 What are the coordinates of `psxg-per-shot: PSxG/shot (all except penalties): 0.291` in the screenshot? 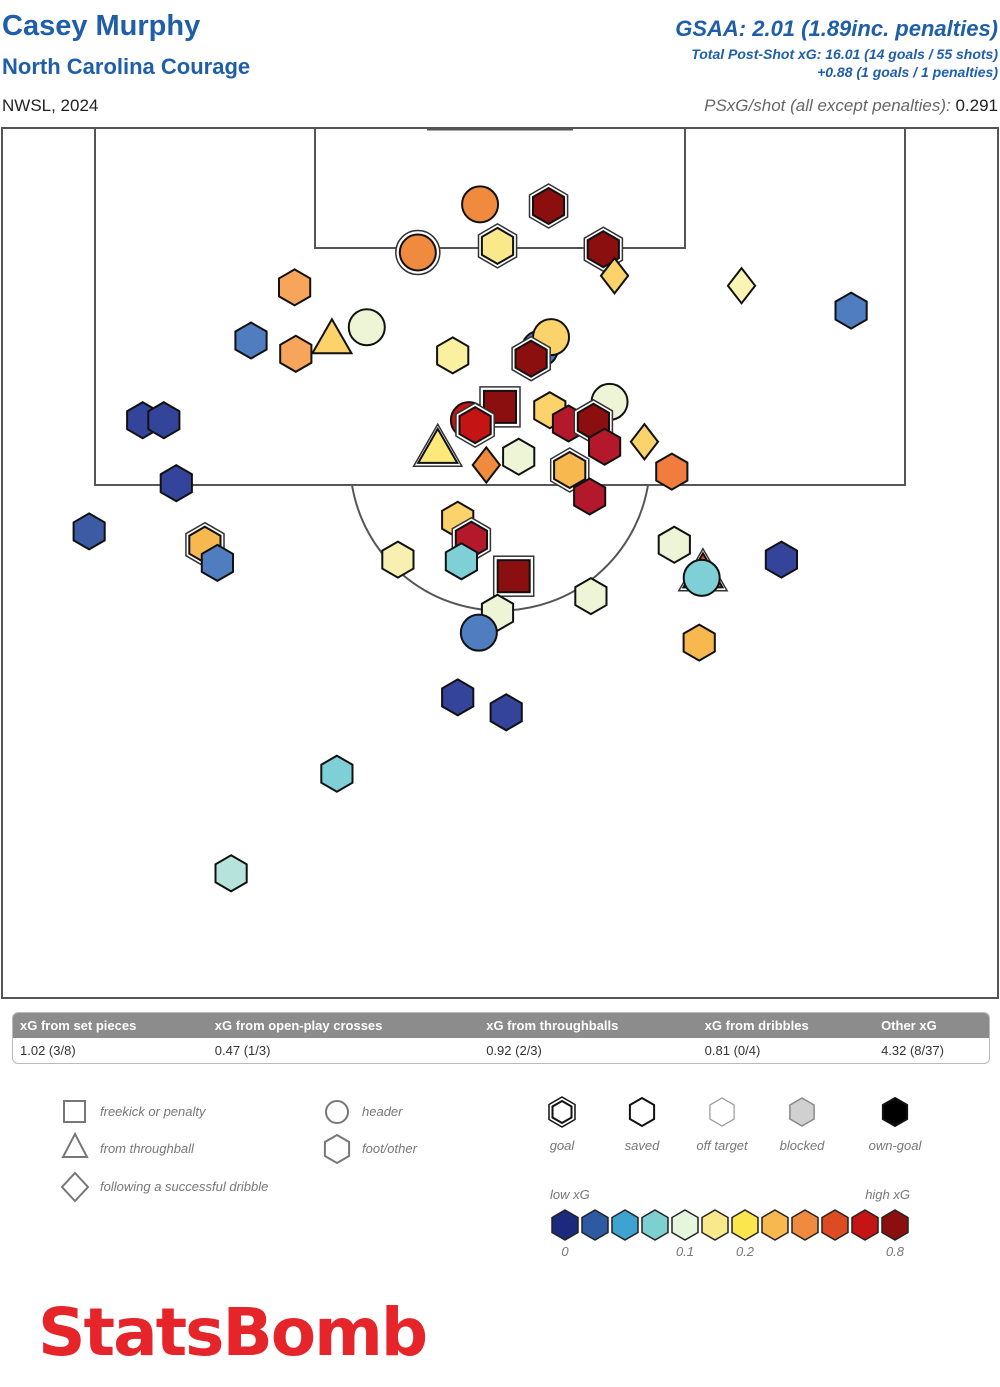 It's located at (851, 106).